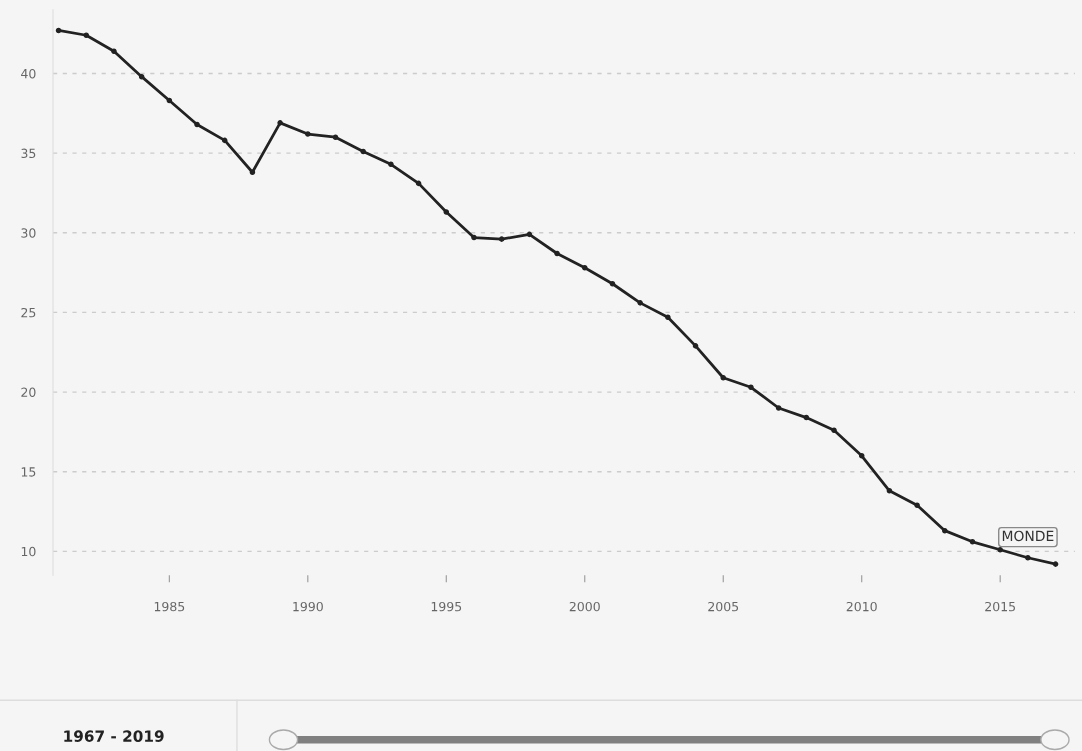 The width and height of the screenshot is (1082, 751). What do you see at coordinates (584, 606) in the screenshot?
I see `x-tick-label: 2000` at bounding box center [584, 606].